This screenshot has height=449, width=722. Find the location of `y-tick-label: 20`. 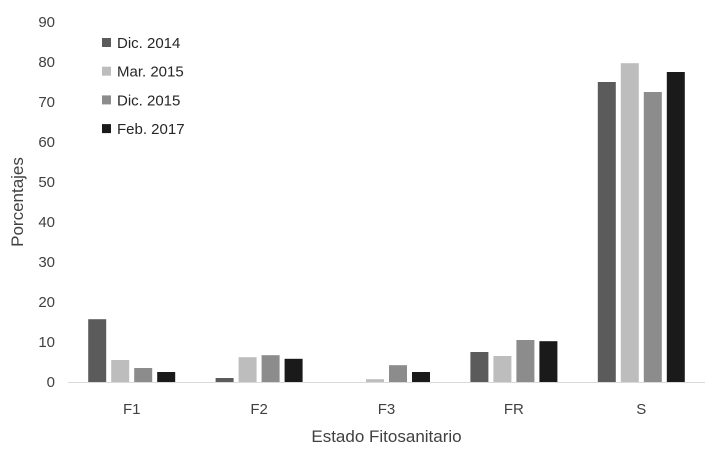

y-tick-label: 20 is located at coordinates (46, 302).